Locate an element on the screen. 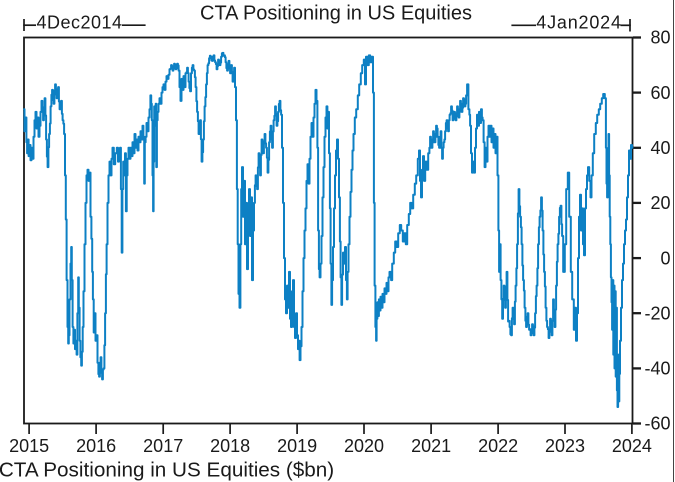 This screenshot has height=482, width=675. svg-text: CTA Positioning in US Equities is located at coordinates (336, 14).